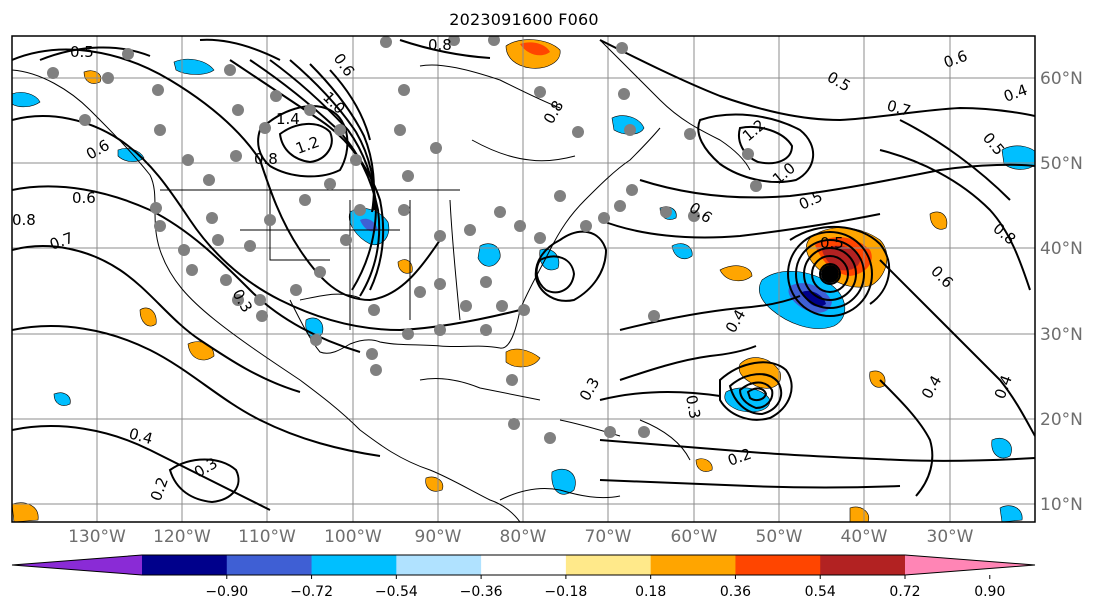 This screenshot has width=1102, height=613. I want to click on colorbar-tick-label: −0.90, so click(226, 592).